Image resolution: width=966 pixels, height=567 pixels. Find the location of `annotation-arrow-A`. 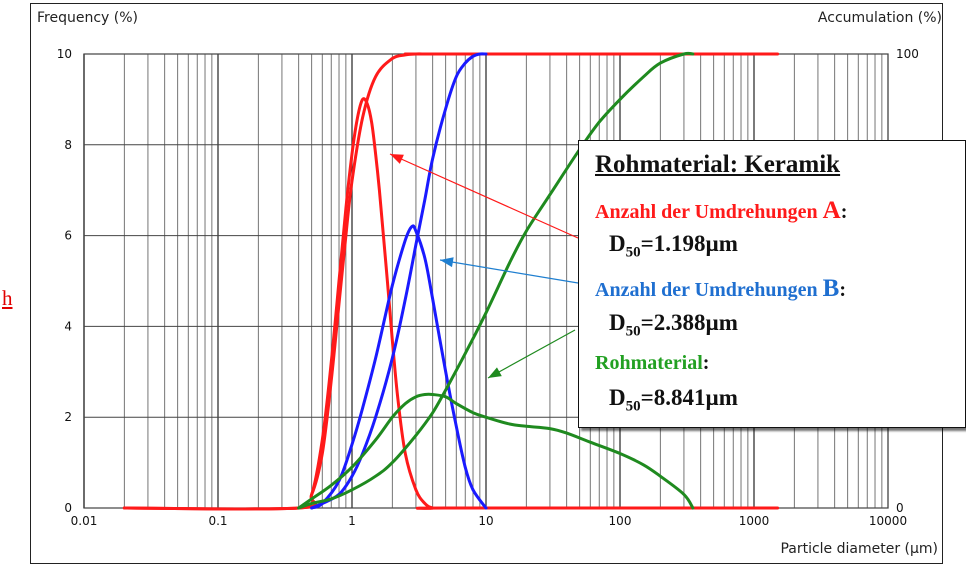

annotation-arrow-A is located at coordinates (484, 196).